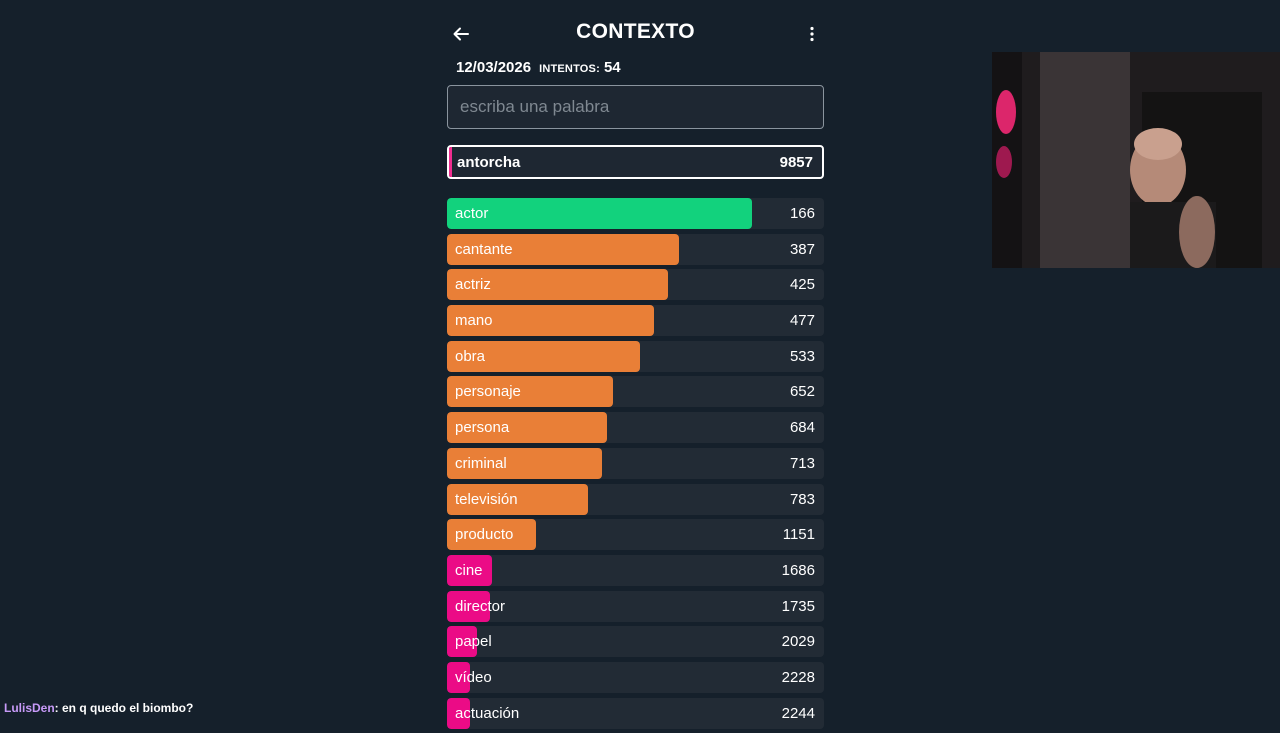 This screenshot has height=733, width=1280. I want to click on guess-rank: 477, so click(802, 321).